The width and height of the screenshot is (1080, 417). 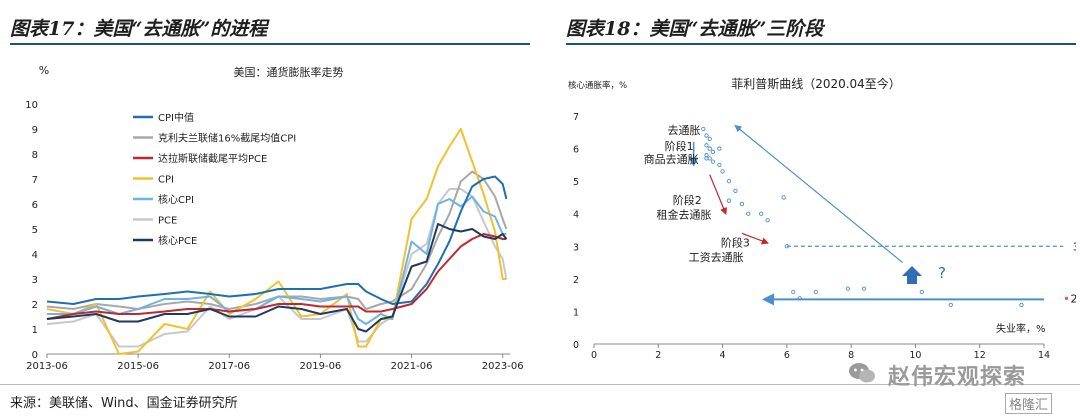 I want to click on legend-label-core_pce: 核心PCE, so click(x=177, y=240).